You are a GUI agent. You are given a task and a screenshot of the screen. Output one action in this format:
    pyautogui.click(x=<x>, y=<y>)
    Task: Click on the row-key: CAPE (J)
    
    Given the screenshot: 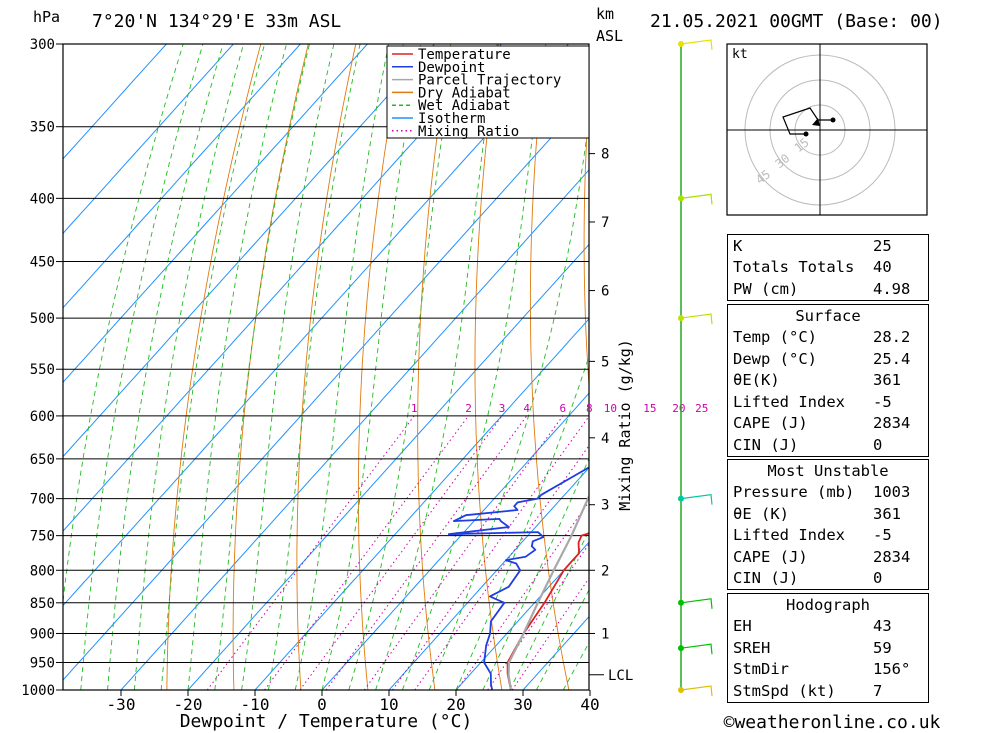 What is the action you would take?
    pyautogui.click(x=770, y=423)
    